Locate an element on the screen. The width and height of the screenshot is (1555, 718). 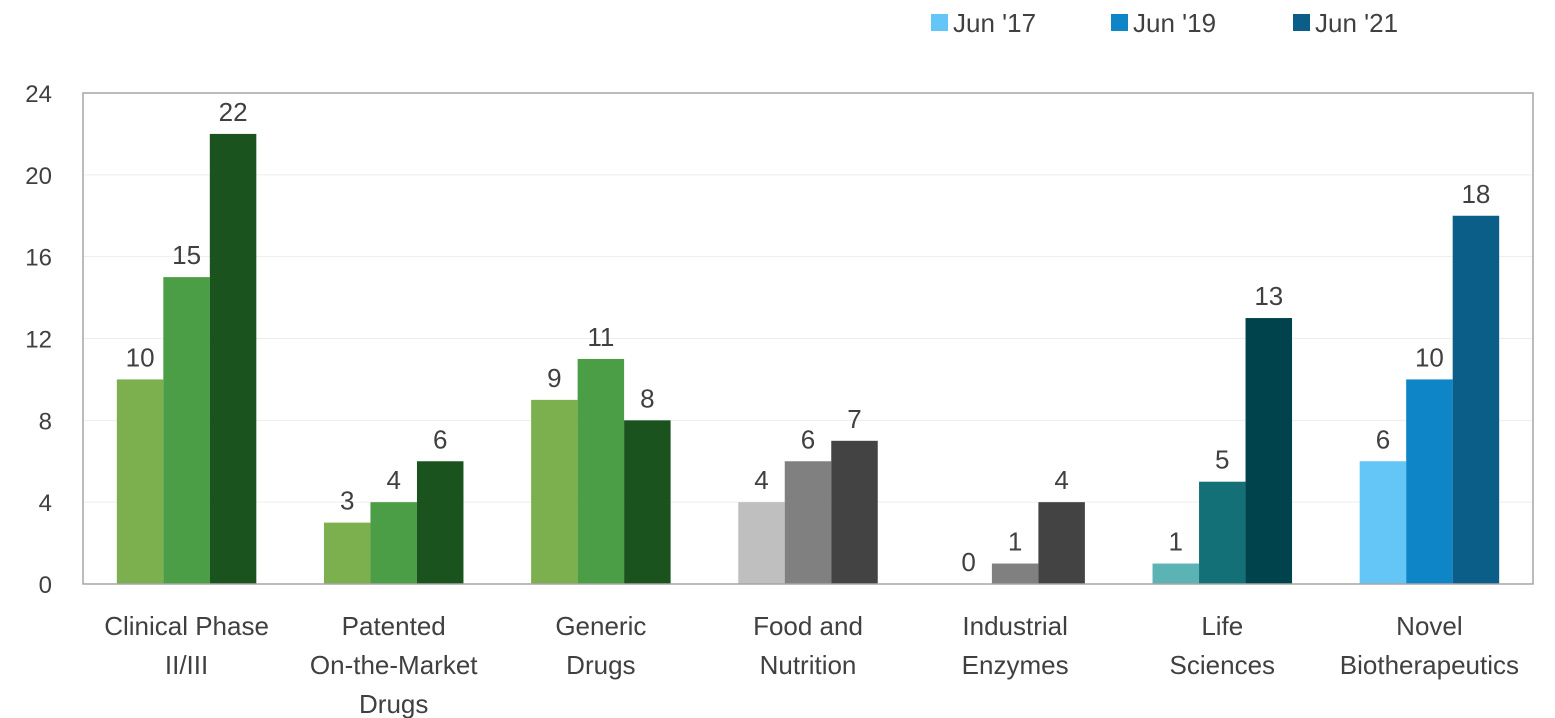
data-label: 8 is located at coordinates (647, 398).